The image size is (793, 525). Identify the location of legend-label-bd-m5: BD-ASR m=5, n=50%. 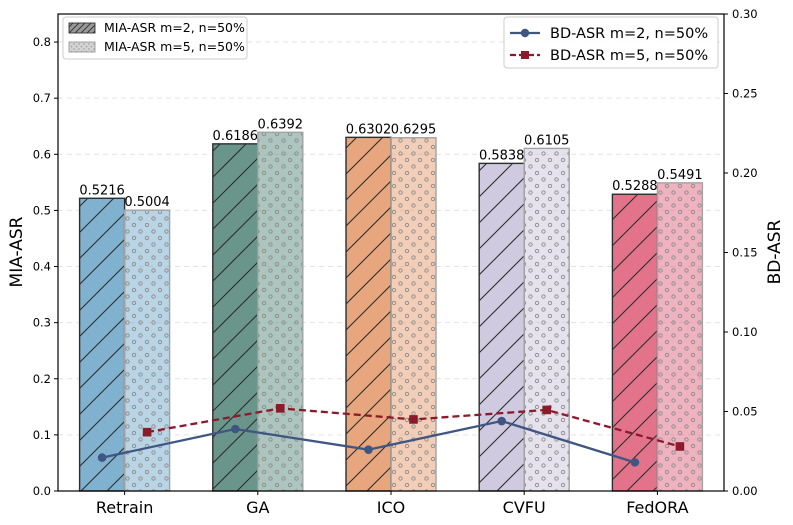
(629, 56).